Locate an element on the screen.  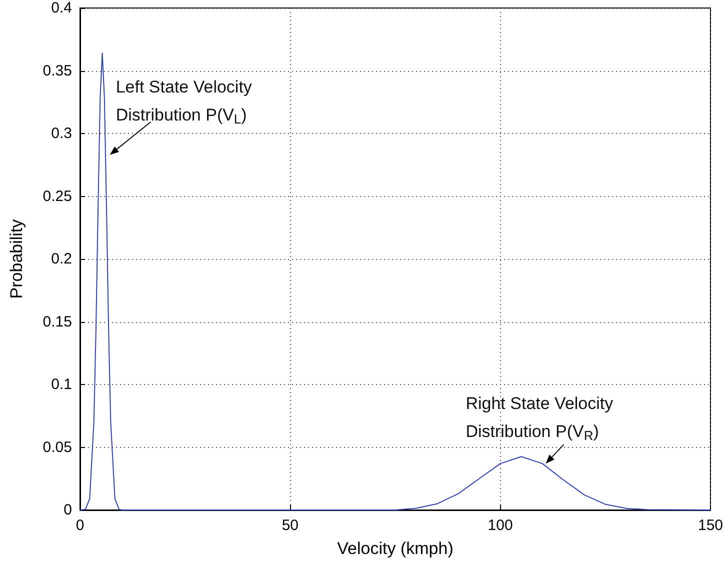
y-axis-title: Probability is located at coordinates (16, 258).